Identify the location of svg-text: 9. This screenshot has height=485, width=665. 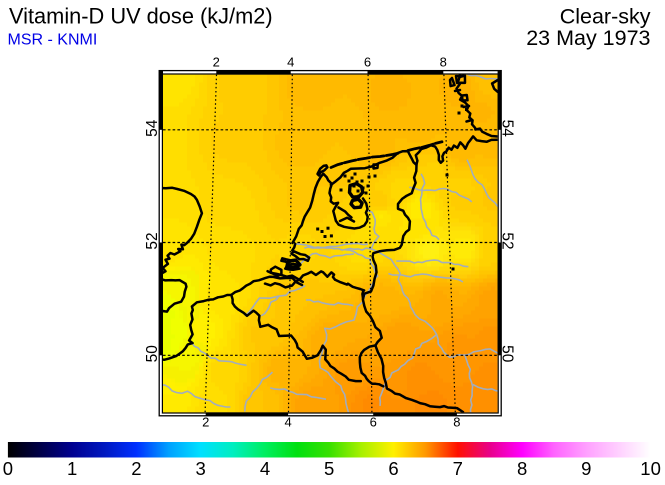
(586, 468).